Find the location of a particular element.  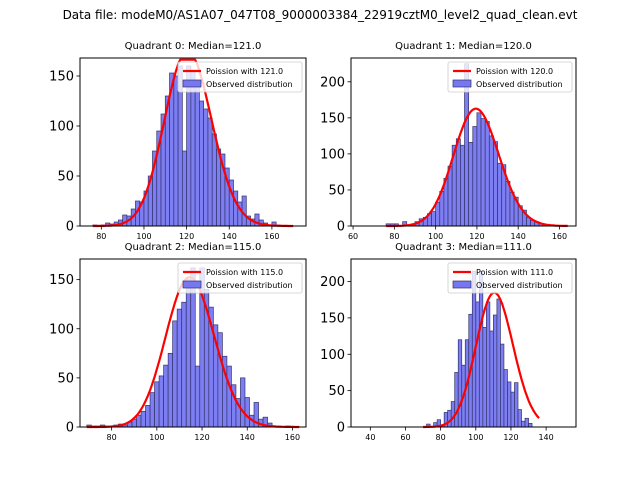

subplot-title: Quadrant 2: Median=115.0 is located at coordinates (193, 247).